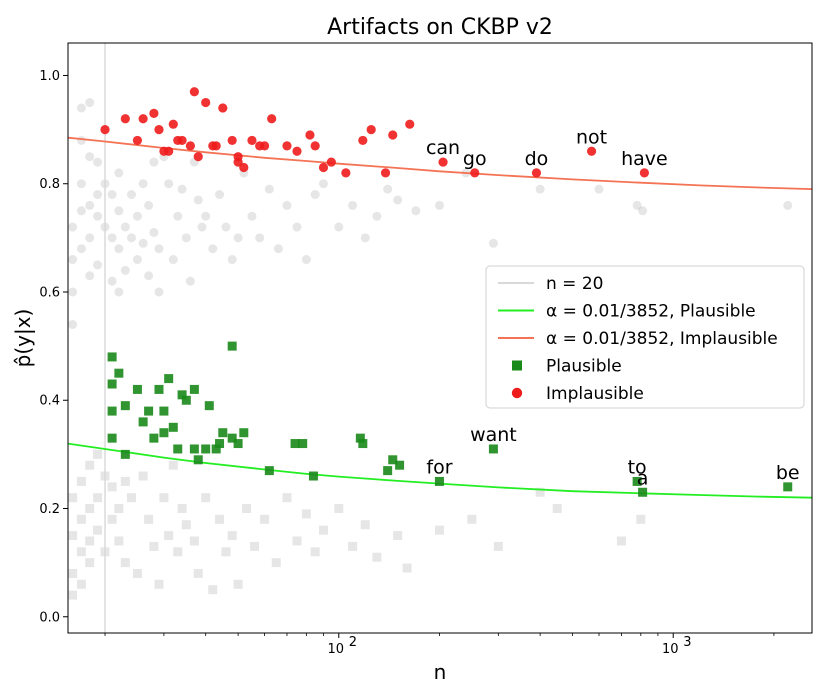 Image resolution: width=830 pixels, height=685 pixels. Describe the element at coordinates (353, 642) in the screenshot. I see `x-tick-exponent: 2` at that location.